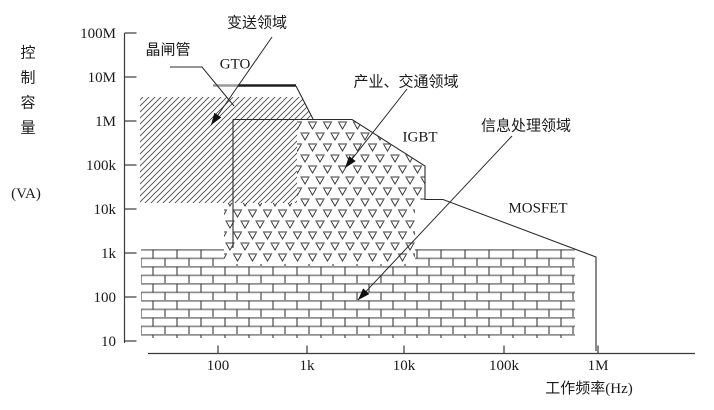 This screenshot has height=410, width=714. I want to click on mosfet-label: MOSFET, so click(537, 208).